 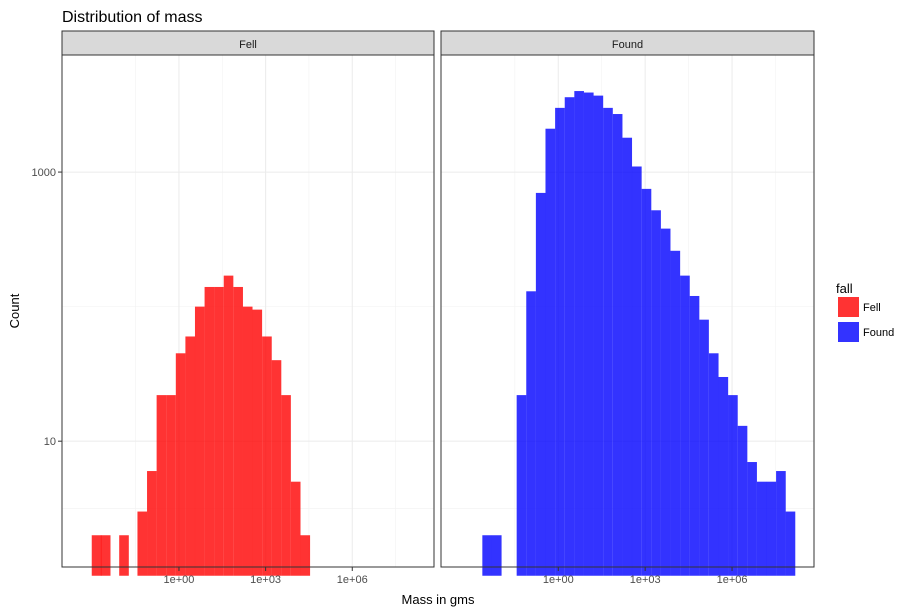 What do you see at coordinates (44, 173) in the screenshot?
I see `y-tick-label: 1000` at bounding box center [44, 173].